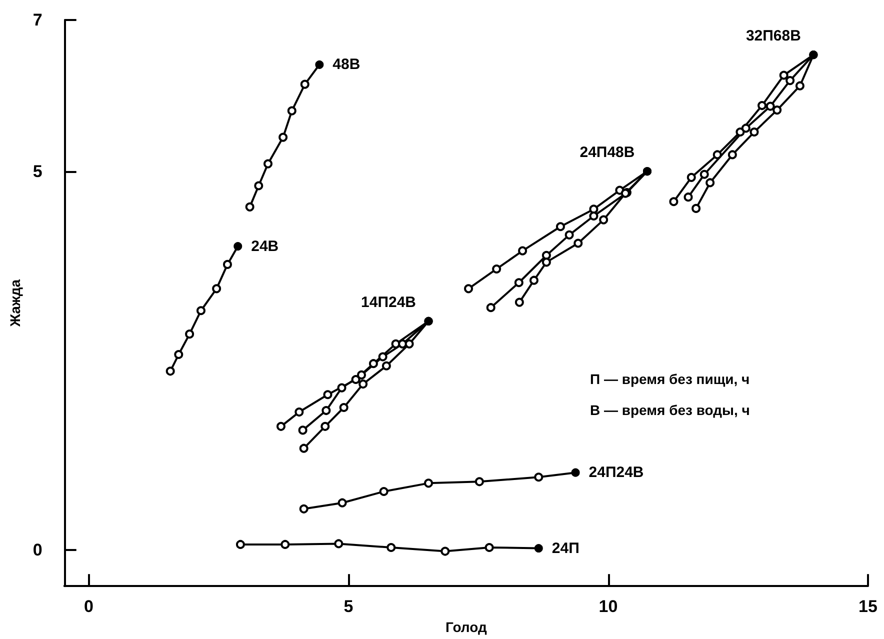 The width and height of the screenshot is (884, 639). Describe the element at coordinates (349, 606) in the screenshot. I see `x-tick-label: 5` at that location.